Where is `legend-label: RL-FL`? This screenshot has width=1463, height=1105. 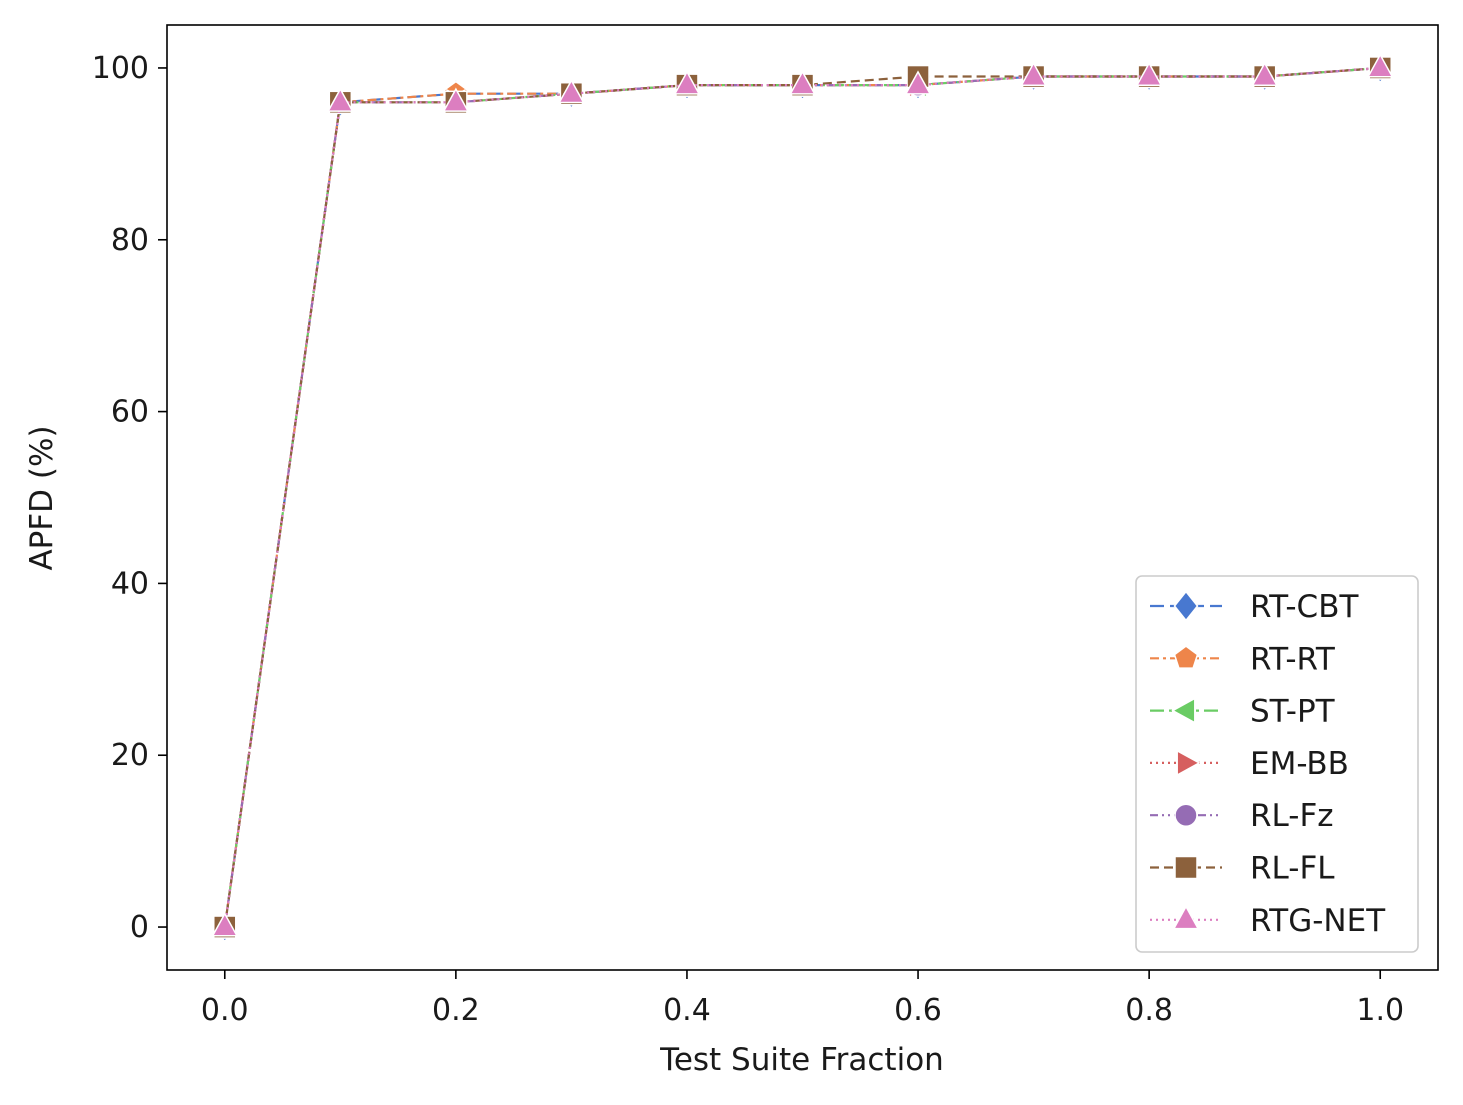 legend-label: RL-FL is located at coordinates (1292, 869).